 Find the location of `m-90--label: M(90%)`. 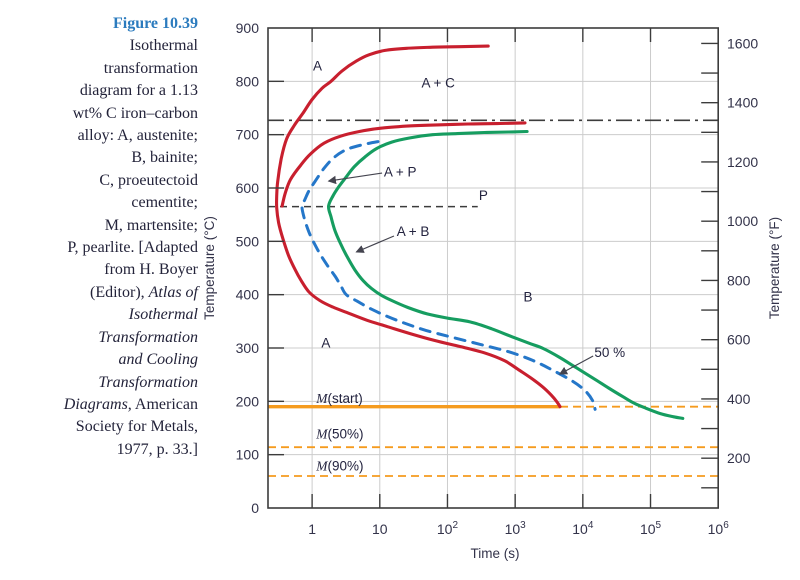

m-90--label: M(90%) is located at coordinates (339, 465).